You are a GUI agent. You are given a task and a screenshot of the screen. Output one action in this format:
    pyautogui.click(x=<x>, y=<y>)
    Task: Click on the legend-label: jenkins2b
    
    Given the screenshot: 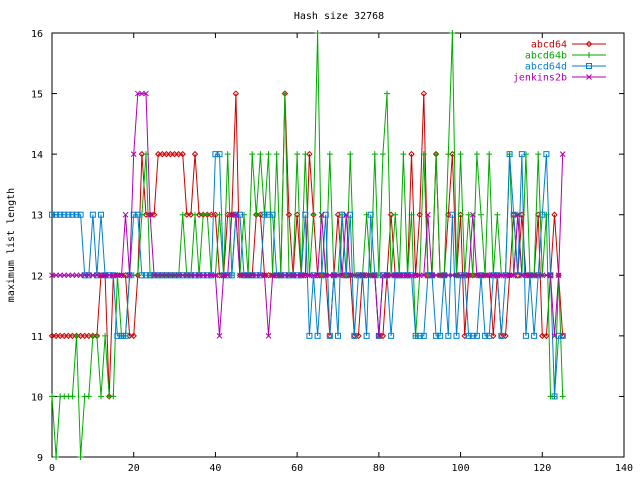 What is the action you would take?
    pyautogui.click(x=540, y=78)
    